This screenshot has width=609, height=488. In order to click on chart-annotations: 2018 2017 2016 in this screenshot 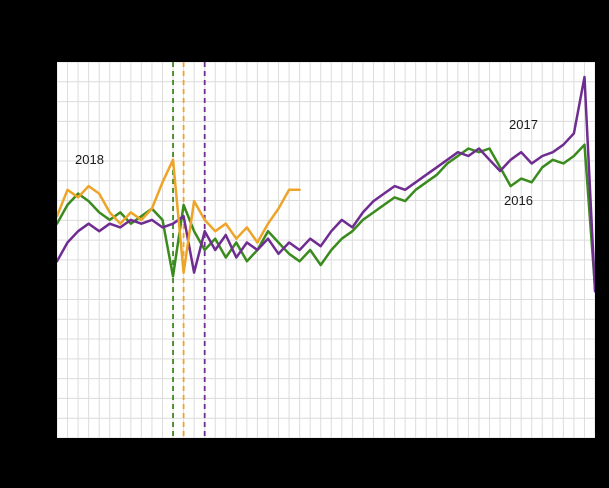, I will do `click(306, 162)`.